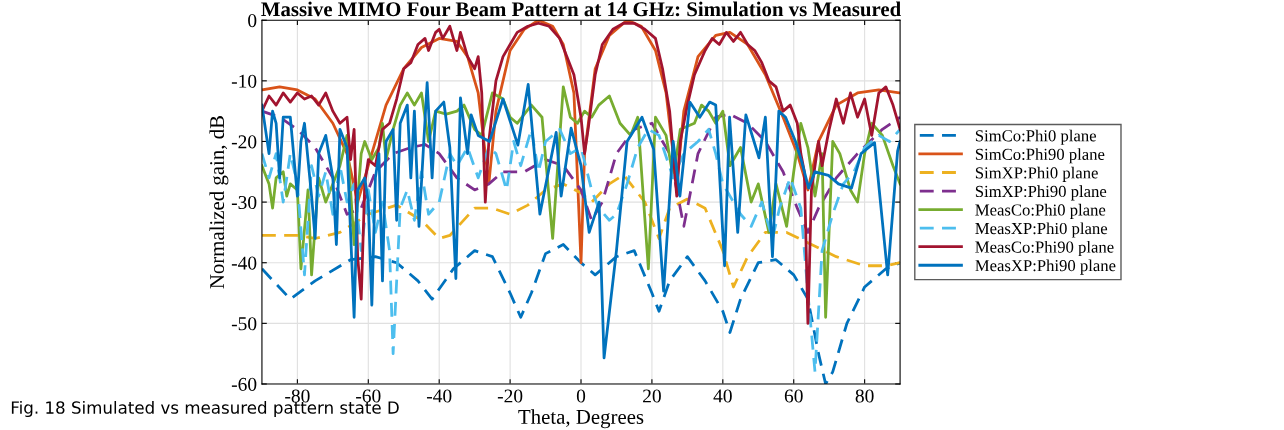 This screenshot has height=430, width=1284. Describe the element at coordinates (581, 419) in the screenshot. I see `x-axis-title: Theta, Degrees` at that location.